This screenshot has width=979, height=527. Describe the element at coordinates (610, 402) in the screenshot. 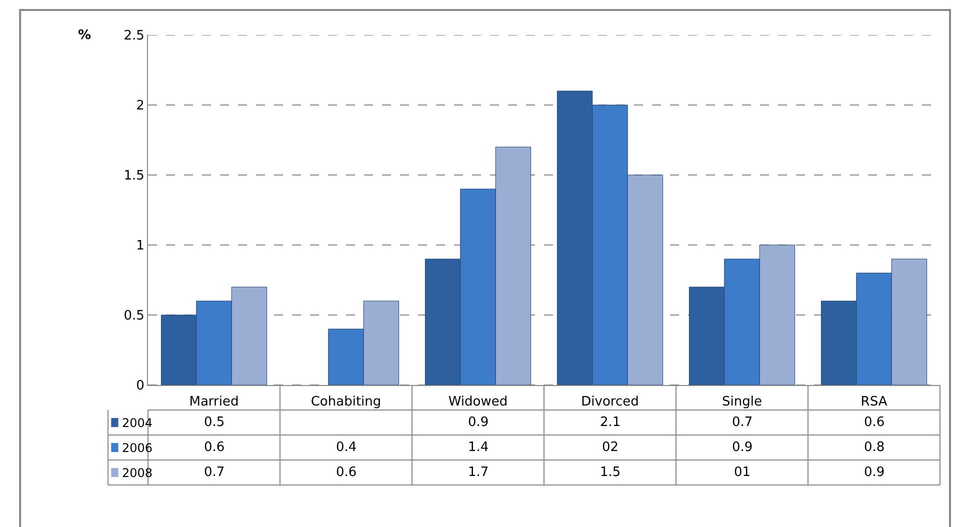

I see `x-tick-label: Divorced` at that location.